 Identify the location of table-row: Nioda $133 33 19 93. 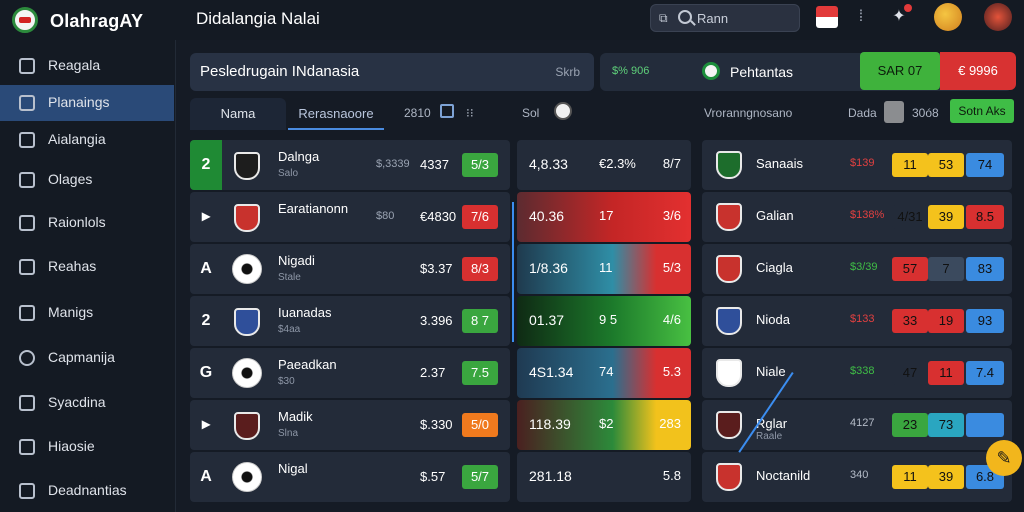
(857, 321).